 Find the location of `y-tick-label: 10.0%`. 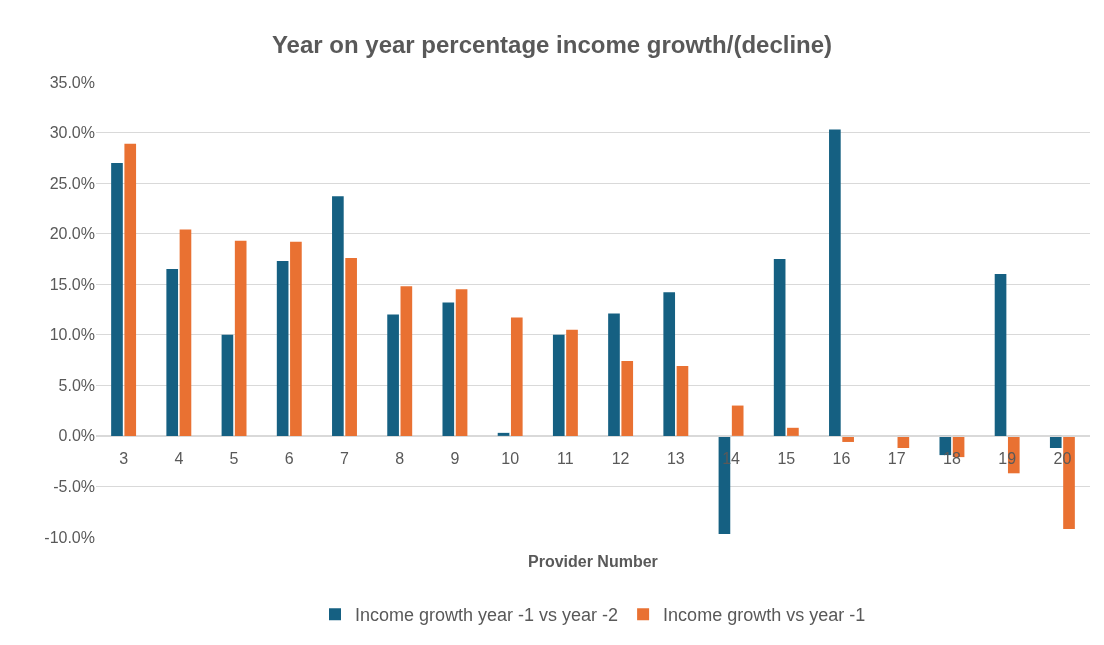

y-tick-label: 10.0% is located at coordinates (72, 335).